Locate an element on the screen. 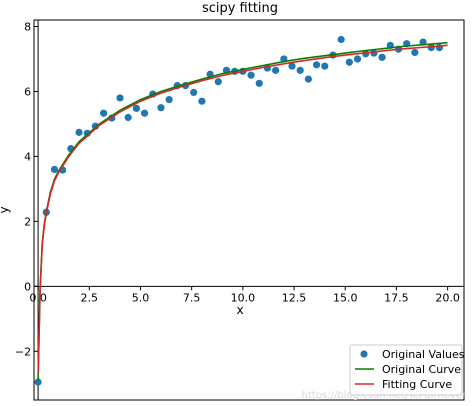 The width and height of the screenshot is (474, 406). legend-entry: Fitting Curve is located at coordinates (403, 384).